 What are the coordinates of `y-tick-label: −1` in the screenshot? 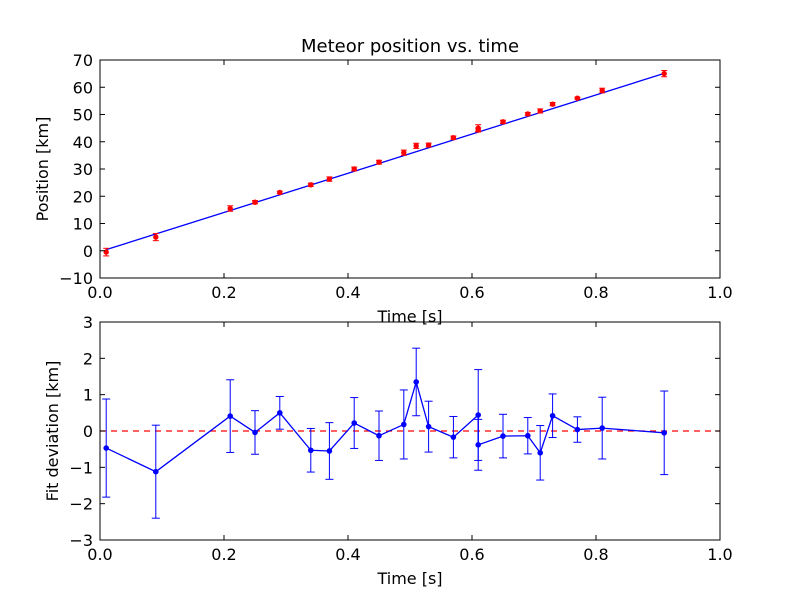 It's located at (81, 467).